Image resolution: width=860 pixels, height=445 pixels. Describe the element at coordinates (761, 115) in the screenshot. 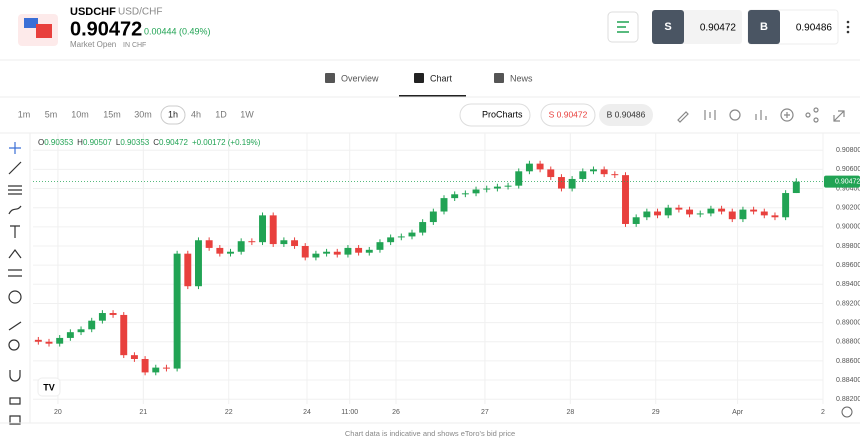

I see `chart-tools` at that location.